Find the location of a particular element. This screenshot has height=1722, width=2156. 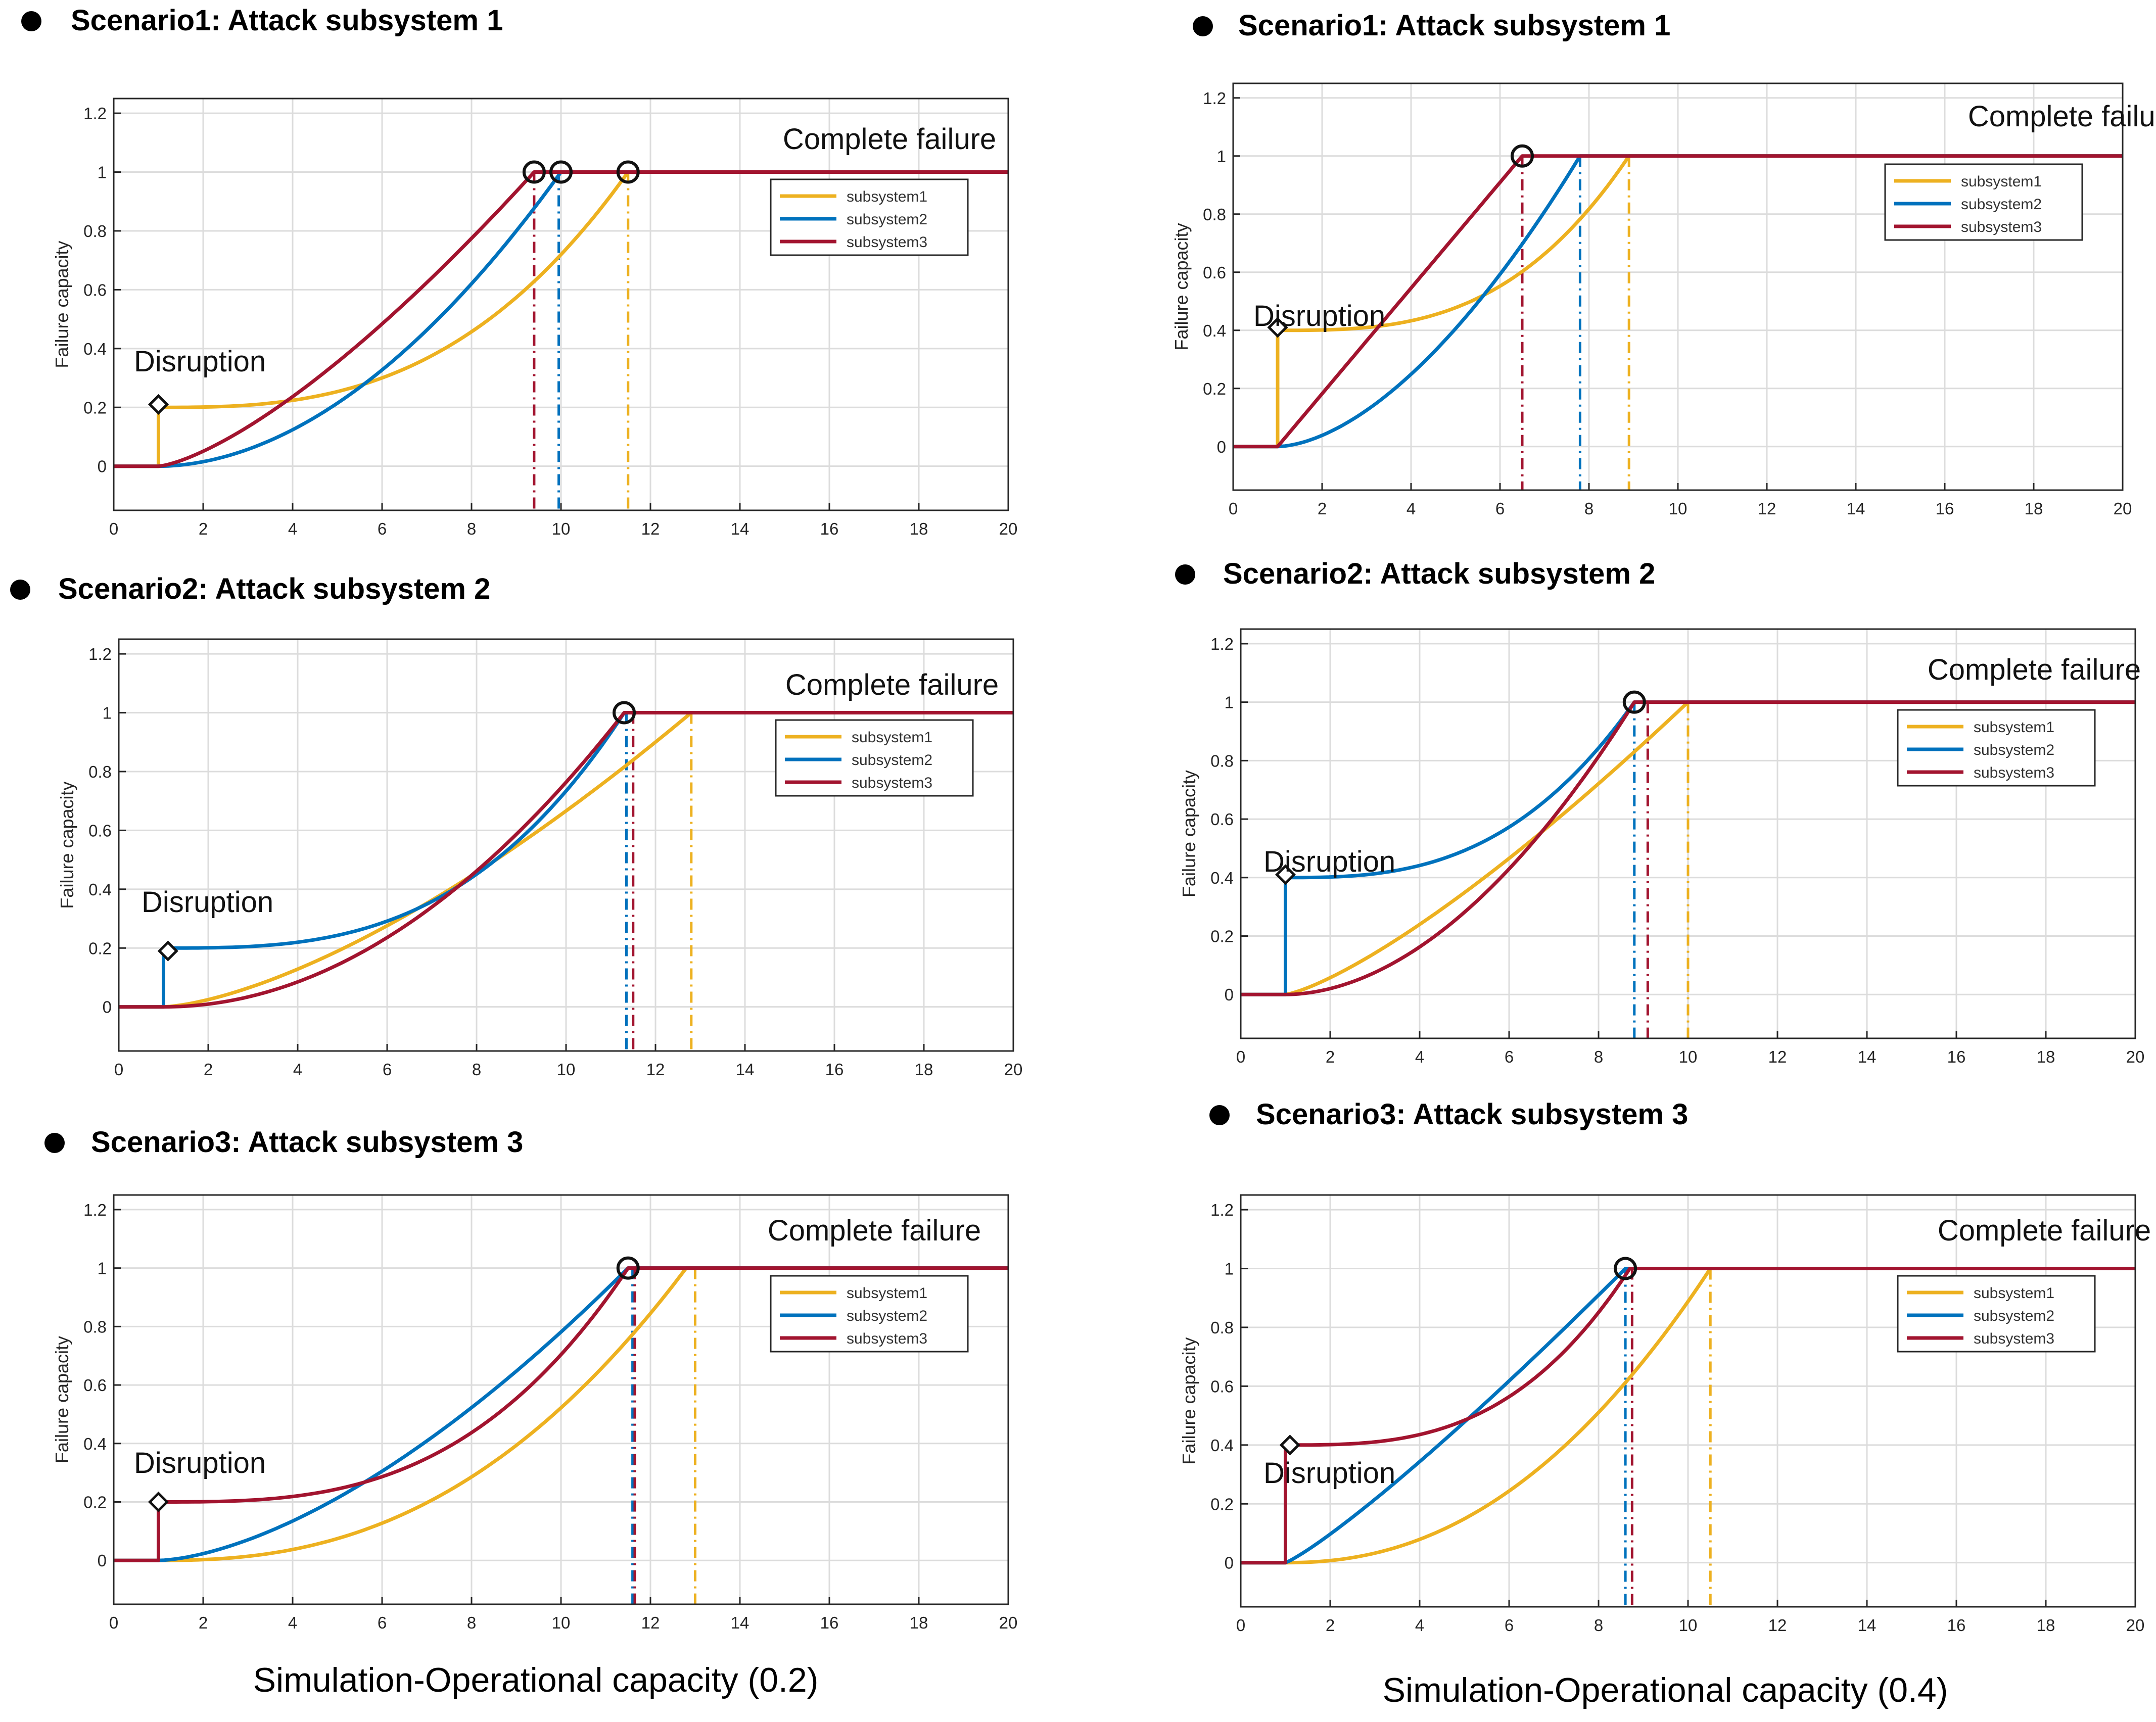

x-tick-label: 0 is located at coordinates (113, 529).